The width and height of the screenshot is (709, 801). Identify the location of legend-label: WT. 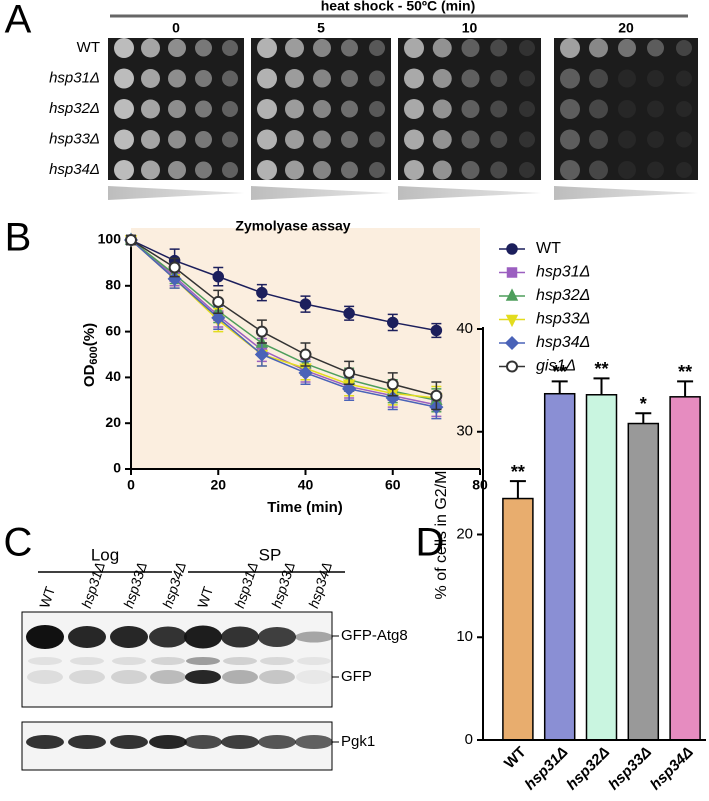
(548, 248).